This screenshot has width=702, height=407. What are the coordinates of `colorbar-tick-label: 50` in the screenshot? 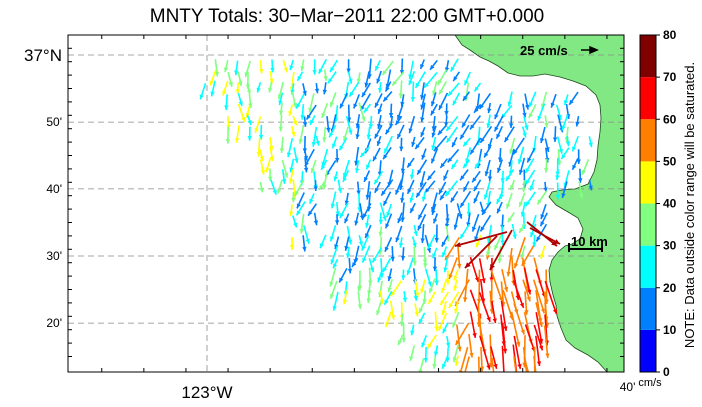 It's located at (670, 161).